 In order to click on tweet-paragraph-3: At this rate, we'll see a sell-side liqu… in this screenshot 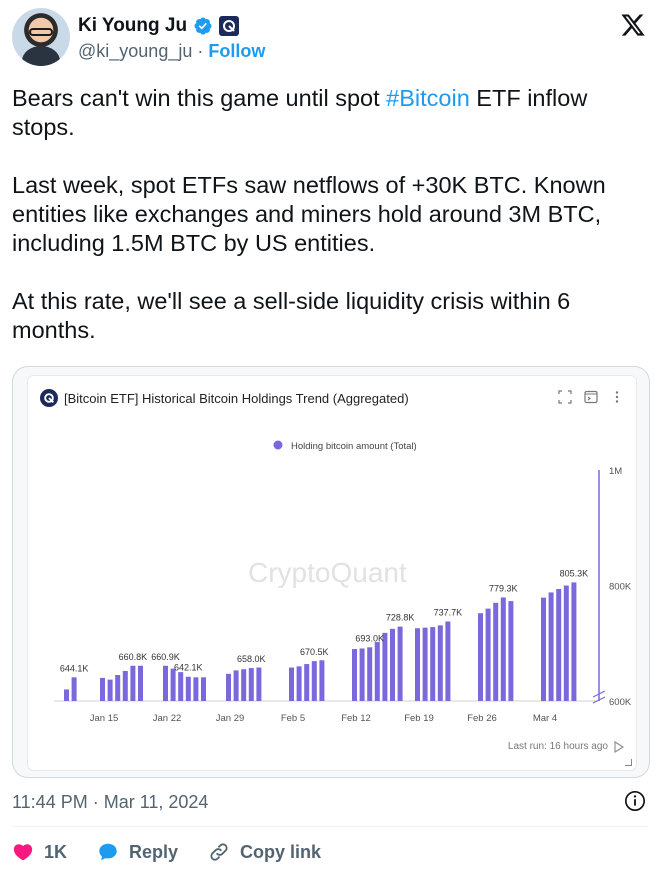, I will do `click(291, 315)`.